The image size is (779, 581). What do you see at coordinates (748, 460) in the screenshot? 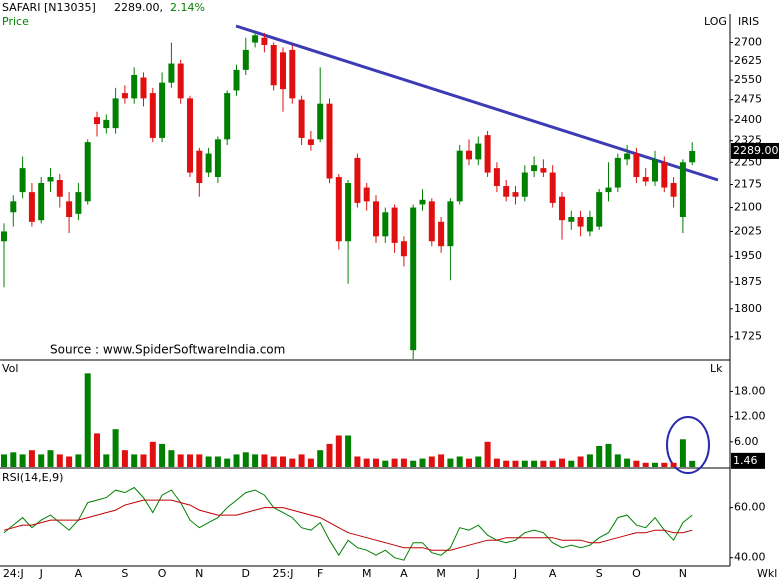
I see `last-volume-box` at bounding box center [748, 460].